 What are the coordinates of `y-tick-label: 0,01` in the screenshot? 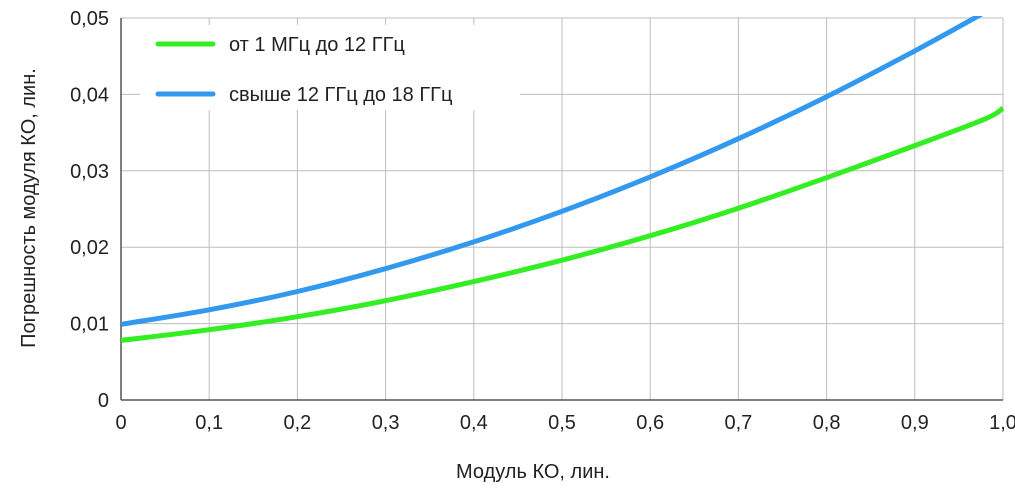 It's located at (89, 325).